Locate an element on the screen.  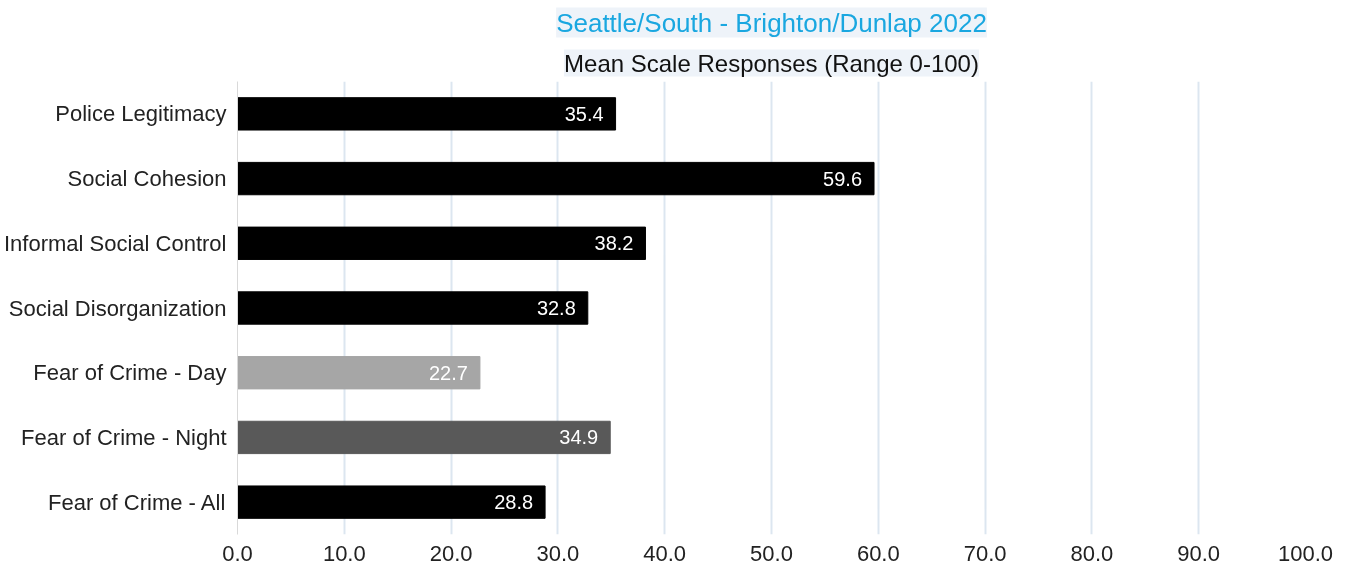
x-tick-label: 90.0 is located at coordinates (1199, 553).